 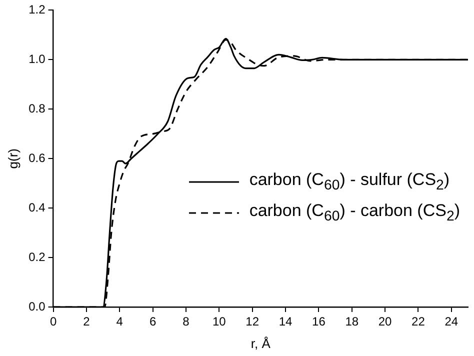 What do you see at coordinates (253, 321) in the screenshot?
I see `x-tick-label: 12` at bounding box center [253, 321].